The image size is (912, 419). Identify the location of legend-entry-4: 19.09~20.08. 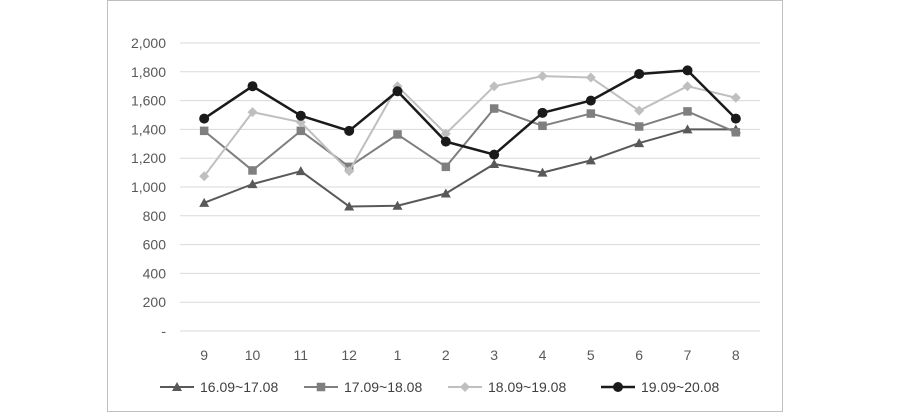
(660, 387).